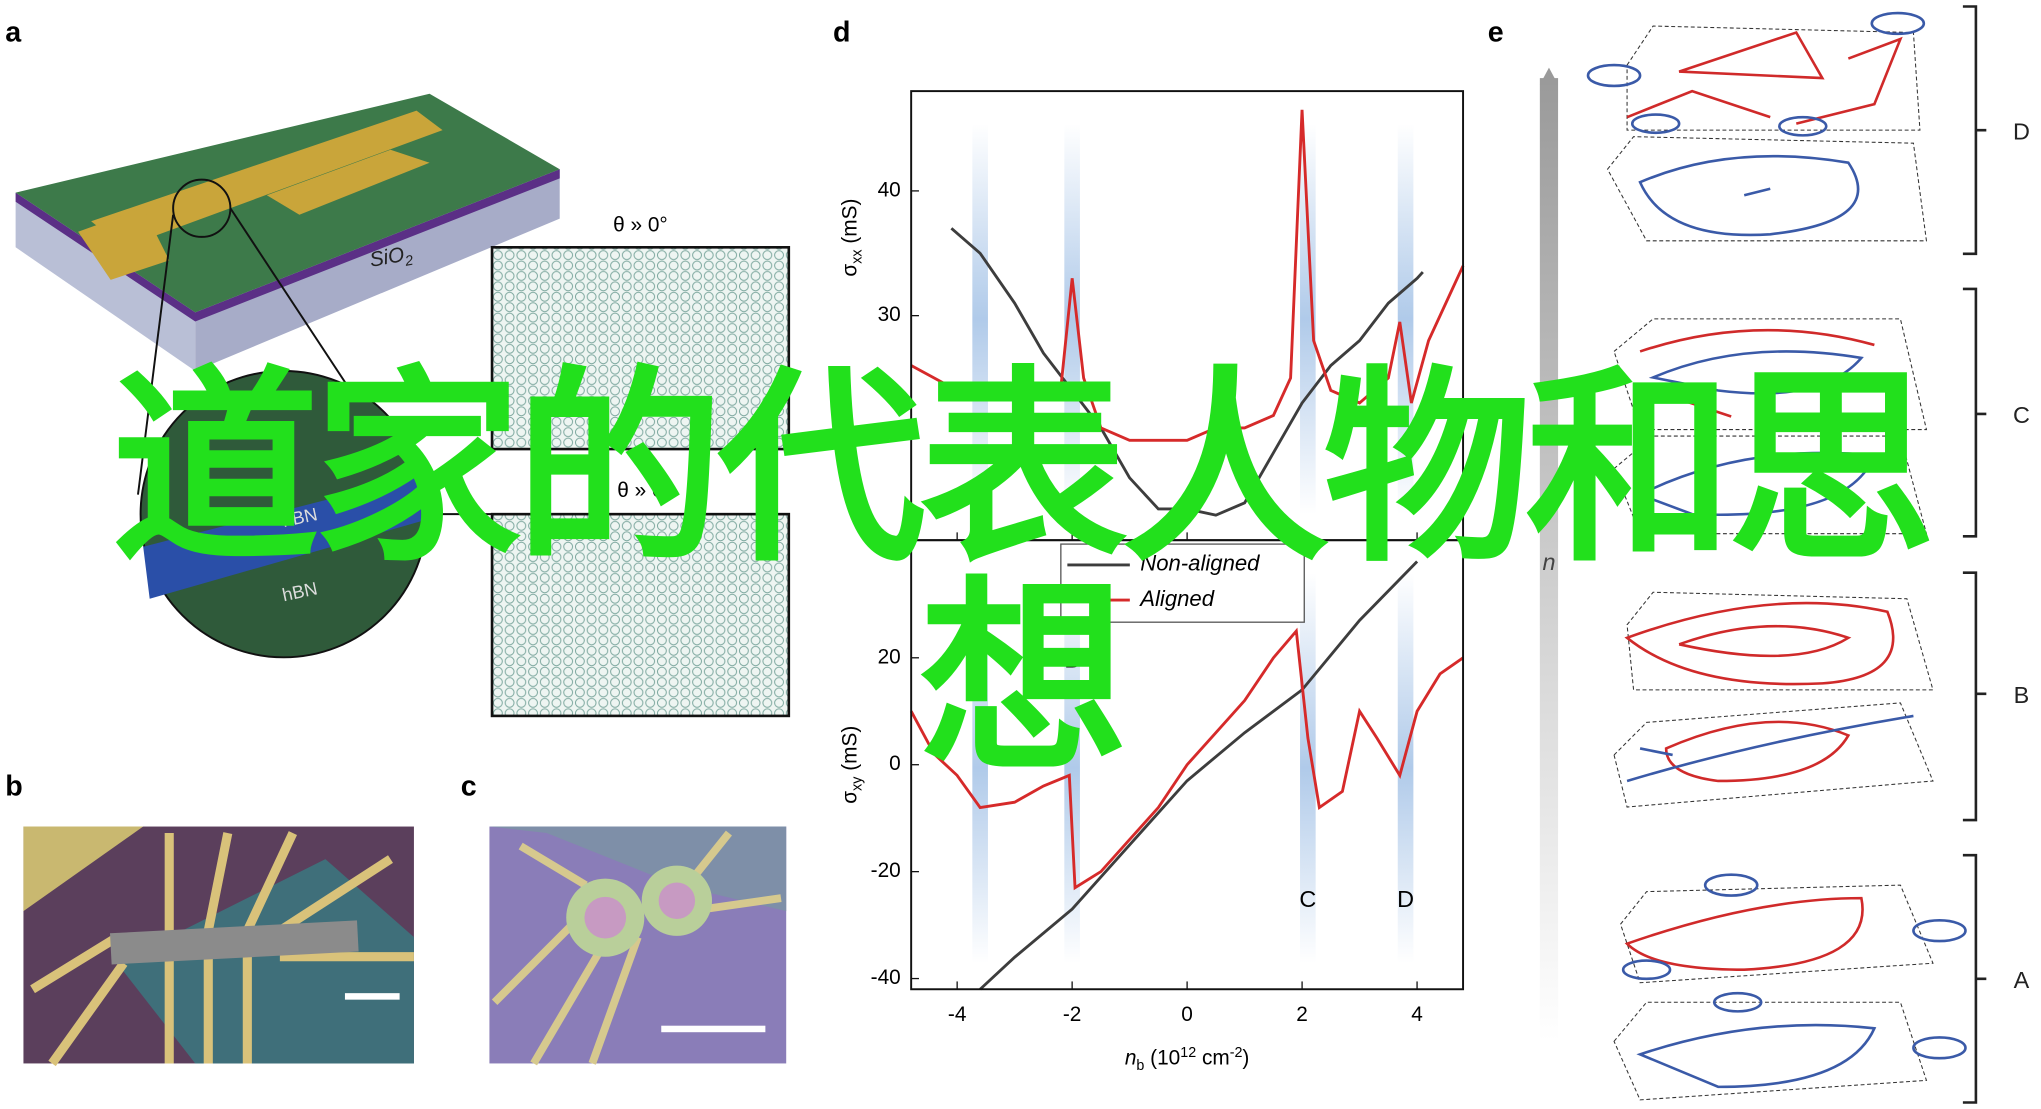 This screenshot has width=2041, height=1109. What do you see at coordinates (1763, 501) in the screenshot?
I see `red-contours` at bounding box center [1763, 501].